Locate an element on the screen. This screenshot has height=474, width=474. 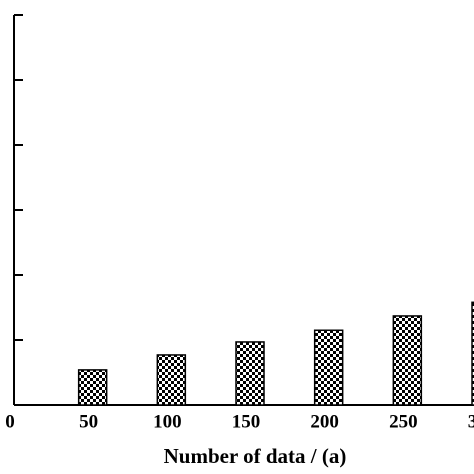
x-tick-label: 0 is located at coordinates (10, 421).